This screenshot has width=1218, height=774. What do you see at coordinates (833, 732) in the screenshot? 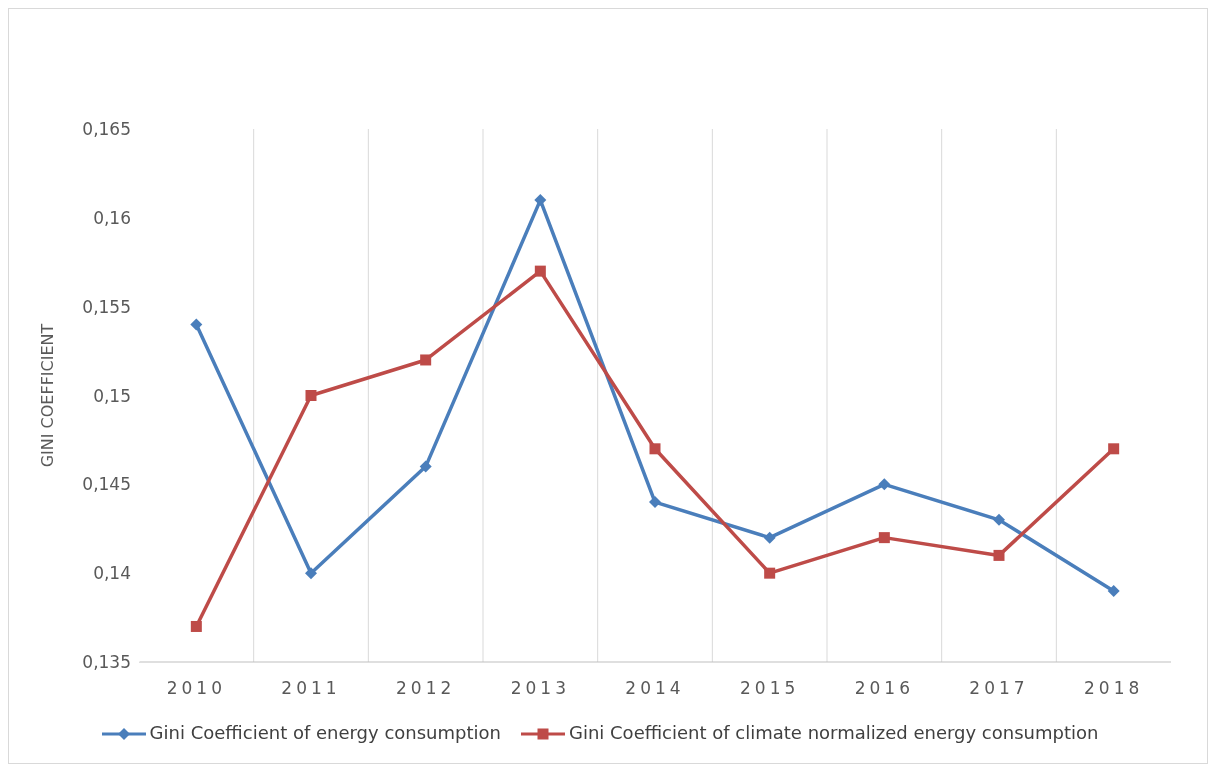
I see `legend-label: Gini Coefficient of climate normalized energy consumption` at bounding box center [833, 732].